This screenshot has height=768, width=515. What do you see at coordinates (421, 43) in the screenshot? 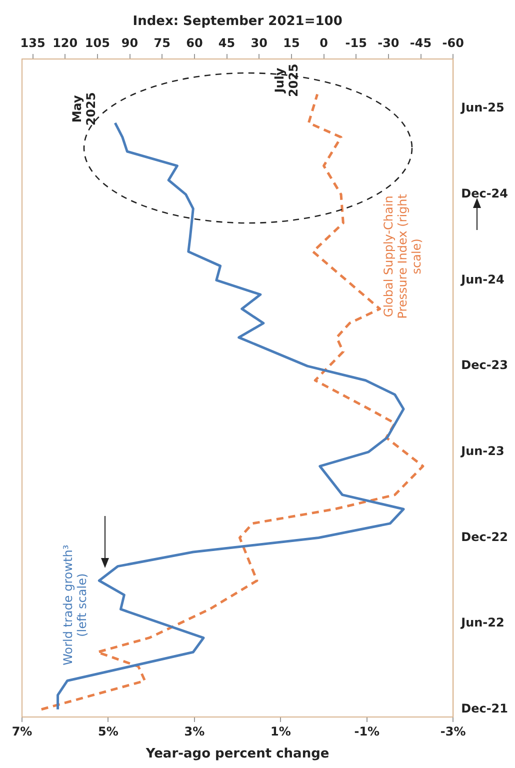
I see `x2-tick-label: -45` at bounding box center [421, 43].